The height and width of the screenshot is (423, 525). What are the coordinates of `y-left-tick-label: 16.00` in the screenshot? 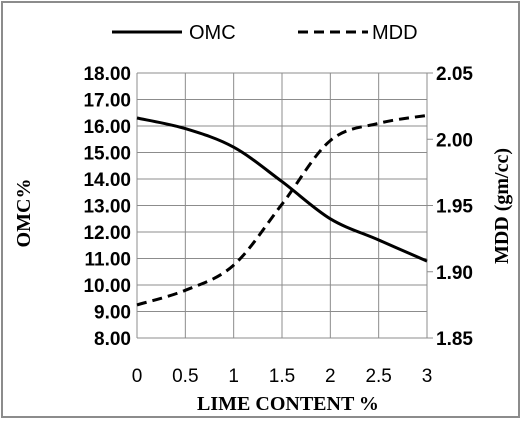 It's located at (107, 127).